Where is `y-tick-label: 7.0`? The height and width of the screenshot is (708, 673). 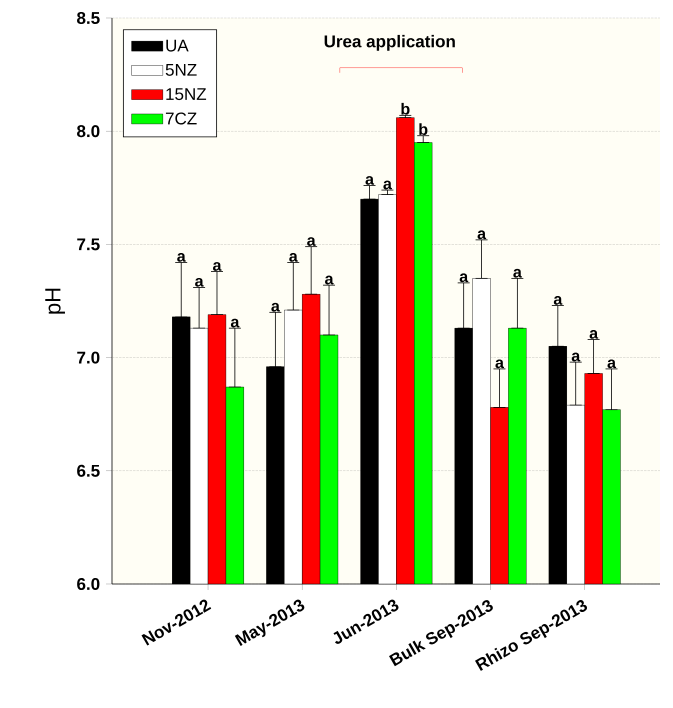
y-tick-label: 7.0 is located at coordinates (88, 358).